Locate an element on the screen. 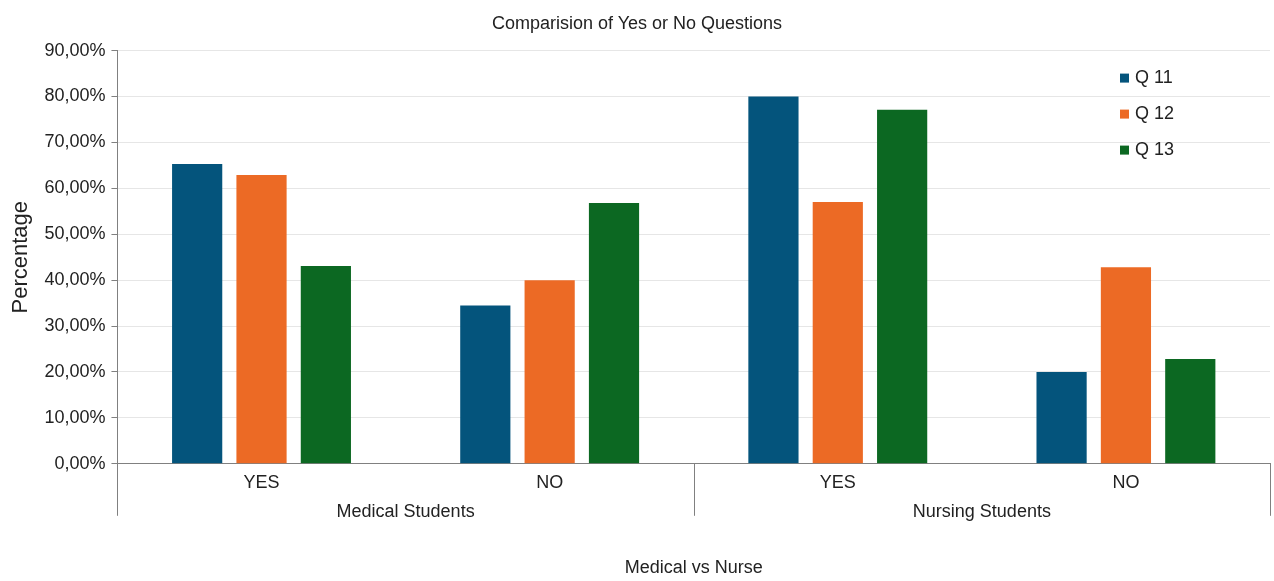  y-axis-title: Percentage is located at coordinates (20, 257).